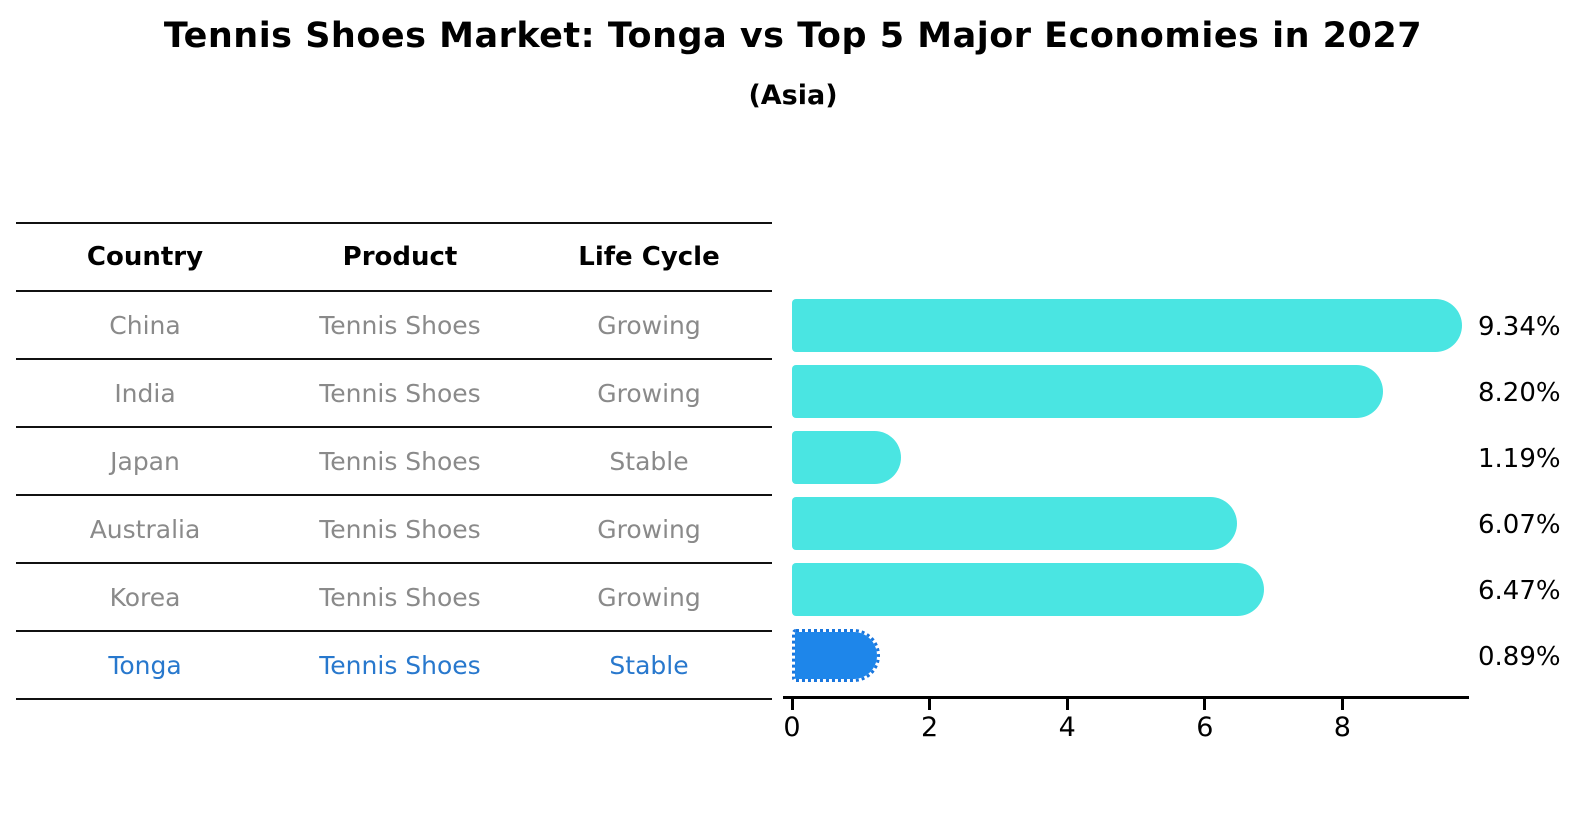 The image size is (1586, 823). I want to click on cell-country: Japan, so click(145, 461).